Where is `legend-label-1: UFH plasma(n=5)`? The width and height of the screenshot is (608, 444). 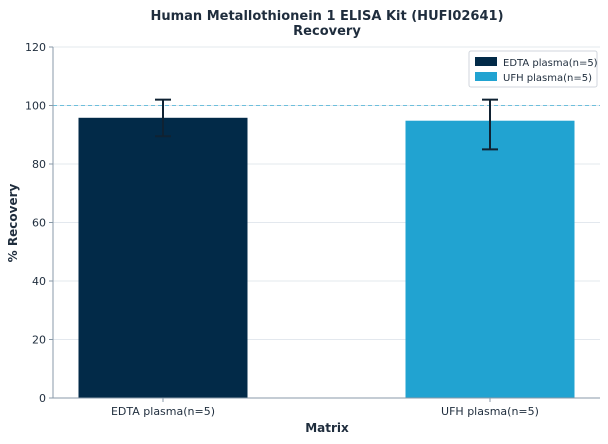 legend-label-1: UFH plasma(n=5) is located at coordinates (547, 78).